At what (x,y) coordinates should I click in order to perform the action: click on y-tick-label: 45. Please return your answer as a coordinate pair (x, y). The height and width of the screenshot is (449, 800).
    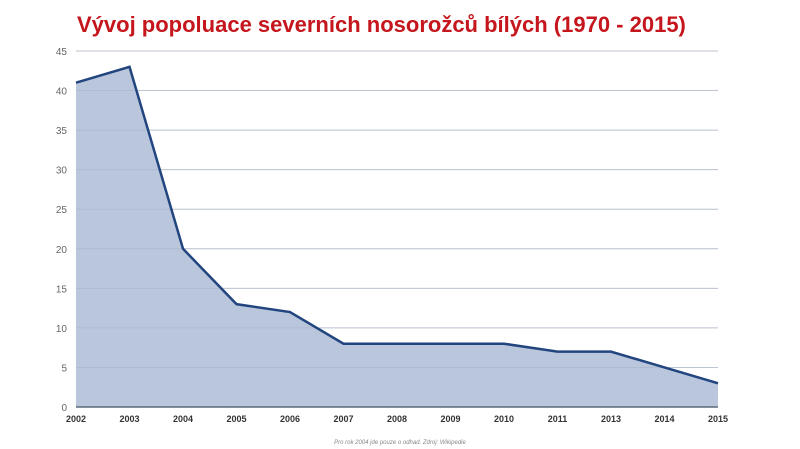
    Looking at the image, I should click on (62, 52).